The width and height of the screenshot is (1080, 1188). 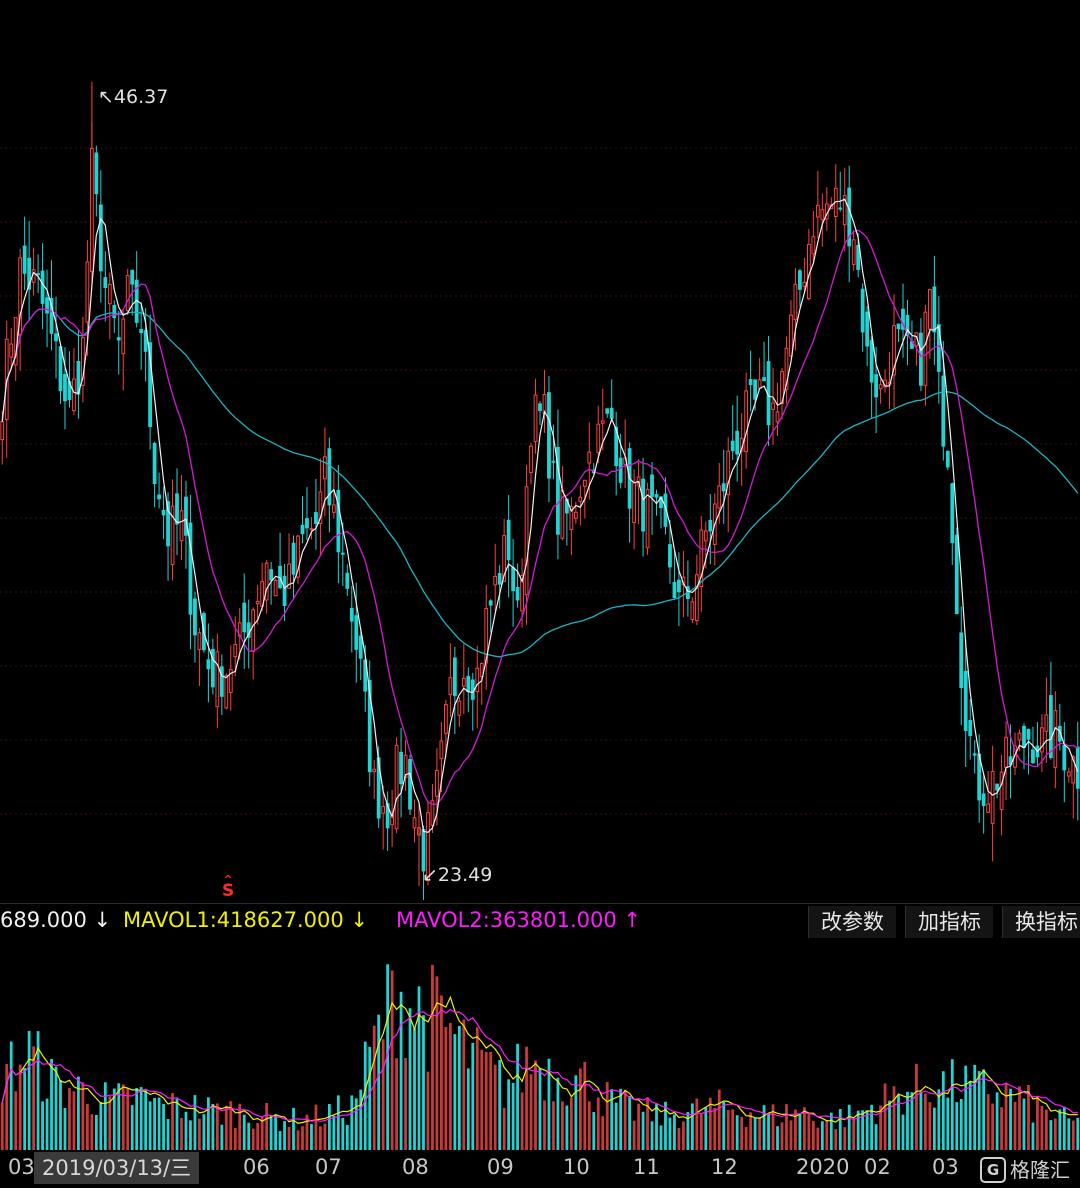 What do you see at coordinates (576, 1167) in the screenshot?
I see `x-tick: 10` at bounding box center [576, 1167].